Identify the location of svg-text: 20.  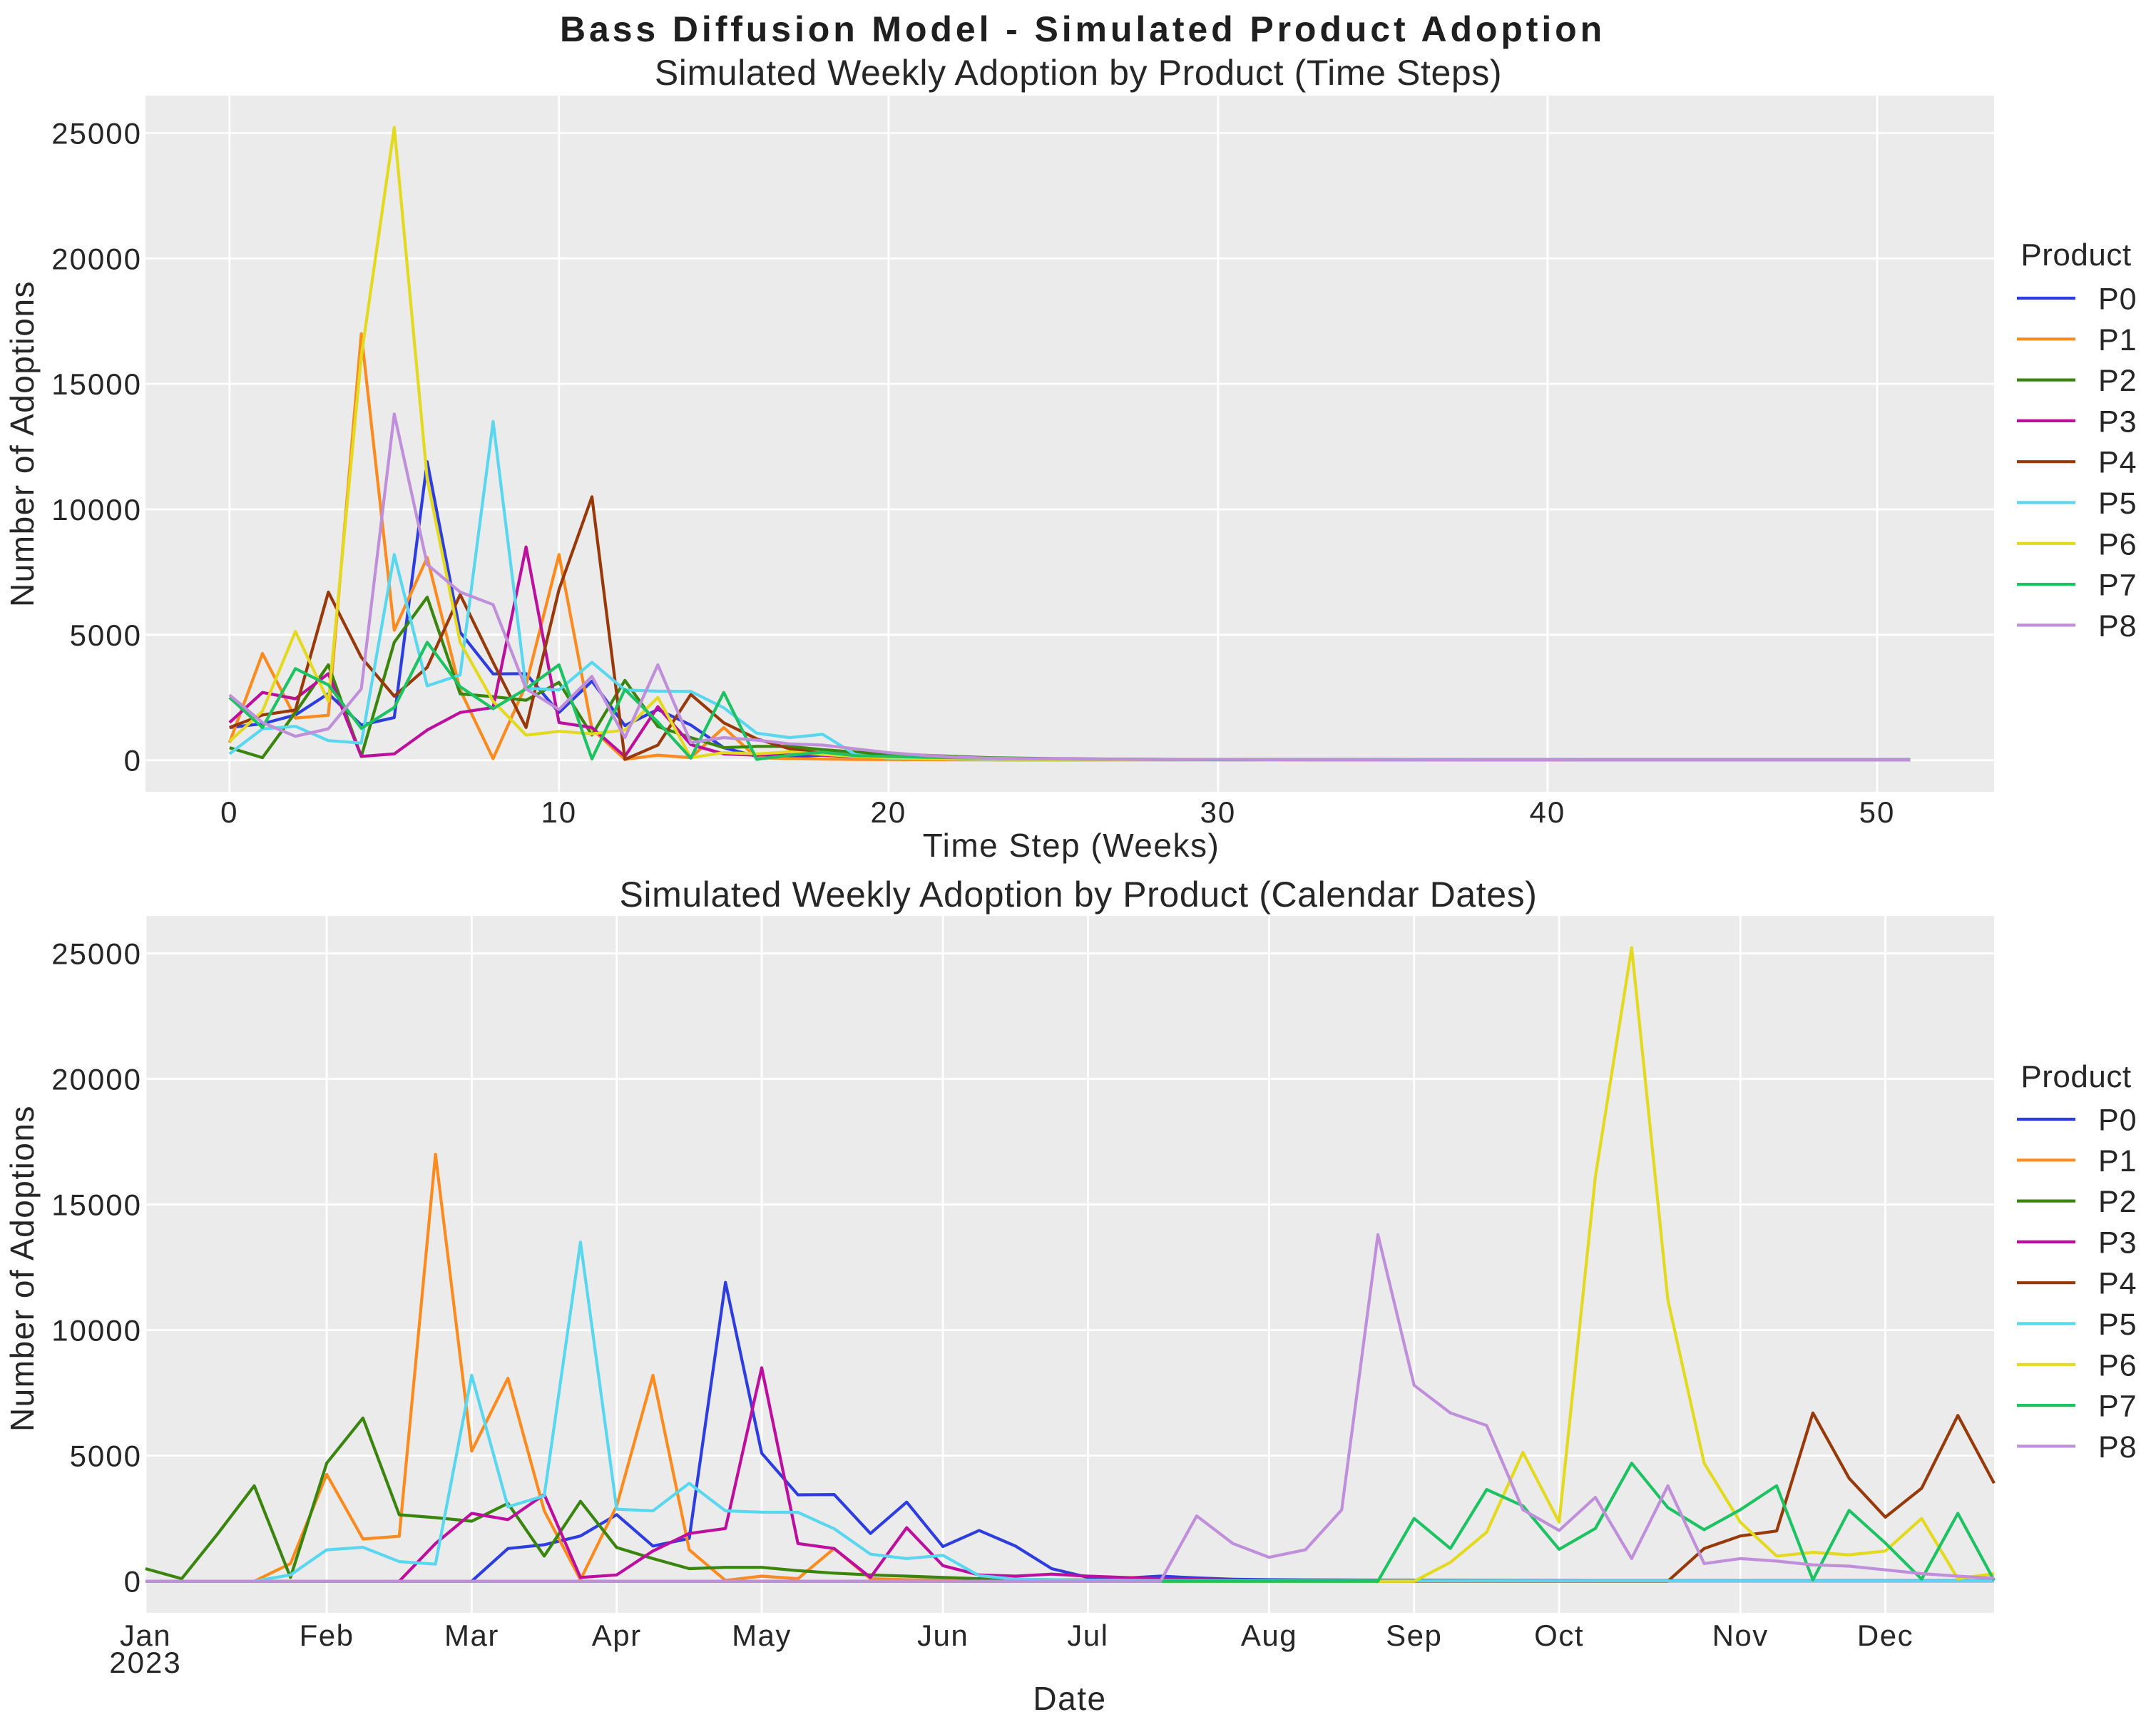
(889, 812).